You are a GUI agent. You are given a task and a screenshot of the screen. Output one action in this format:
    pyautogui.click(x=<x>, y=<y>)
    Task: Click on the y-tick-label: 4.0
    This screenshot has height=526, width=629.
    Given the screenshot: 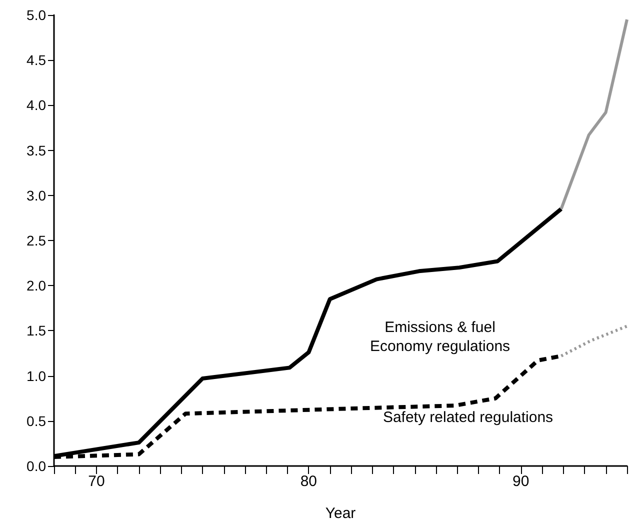 What is the action you would take?
    pyautogui.click(x=36, y=105)
    